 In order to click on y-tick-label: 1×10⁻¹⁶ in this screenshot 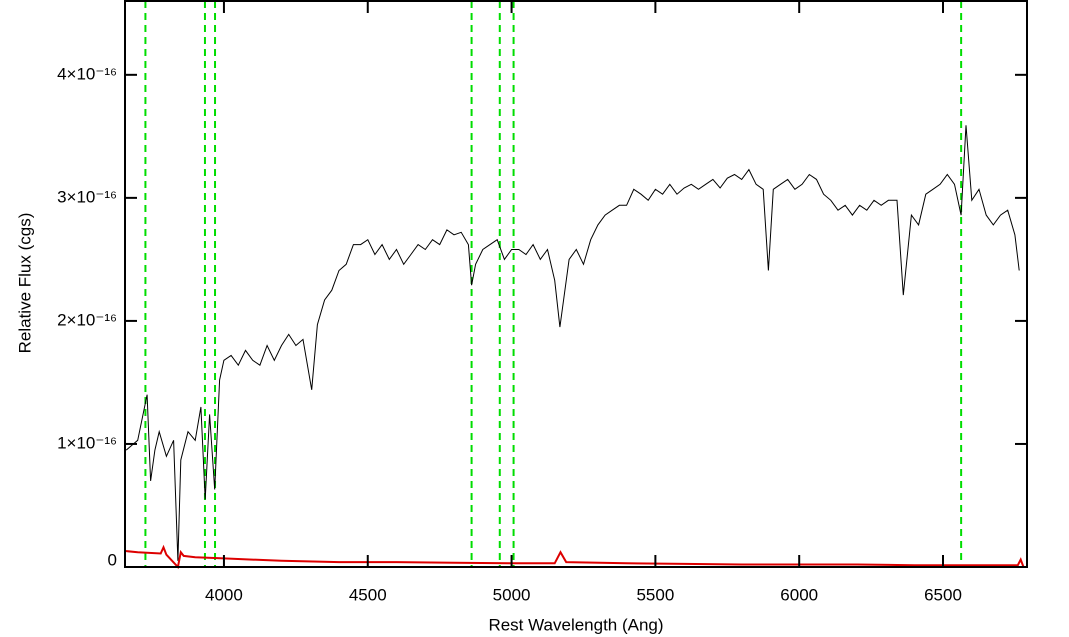, I will do `click(87, 442)`.